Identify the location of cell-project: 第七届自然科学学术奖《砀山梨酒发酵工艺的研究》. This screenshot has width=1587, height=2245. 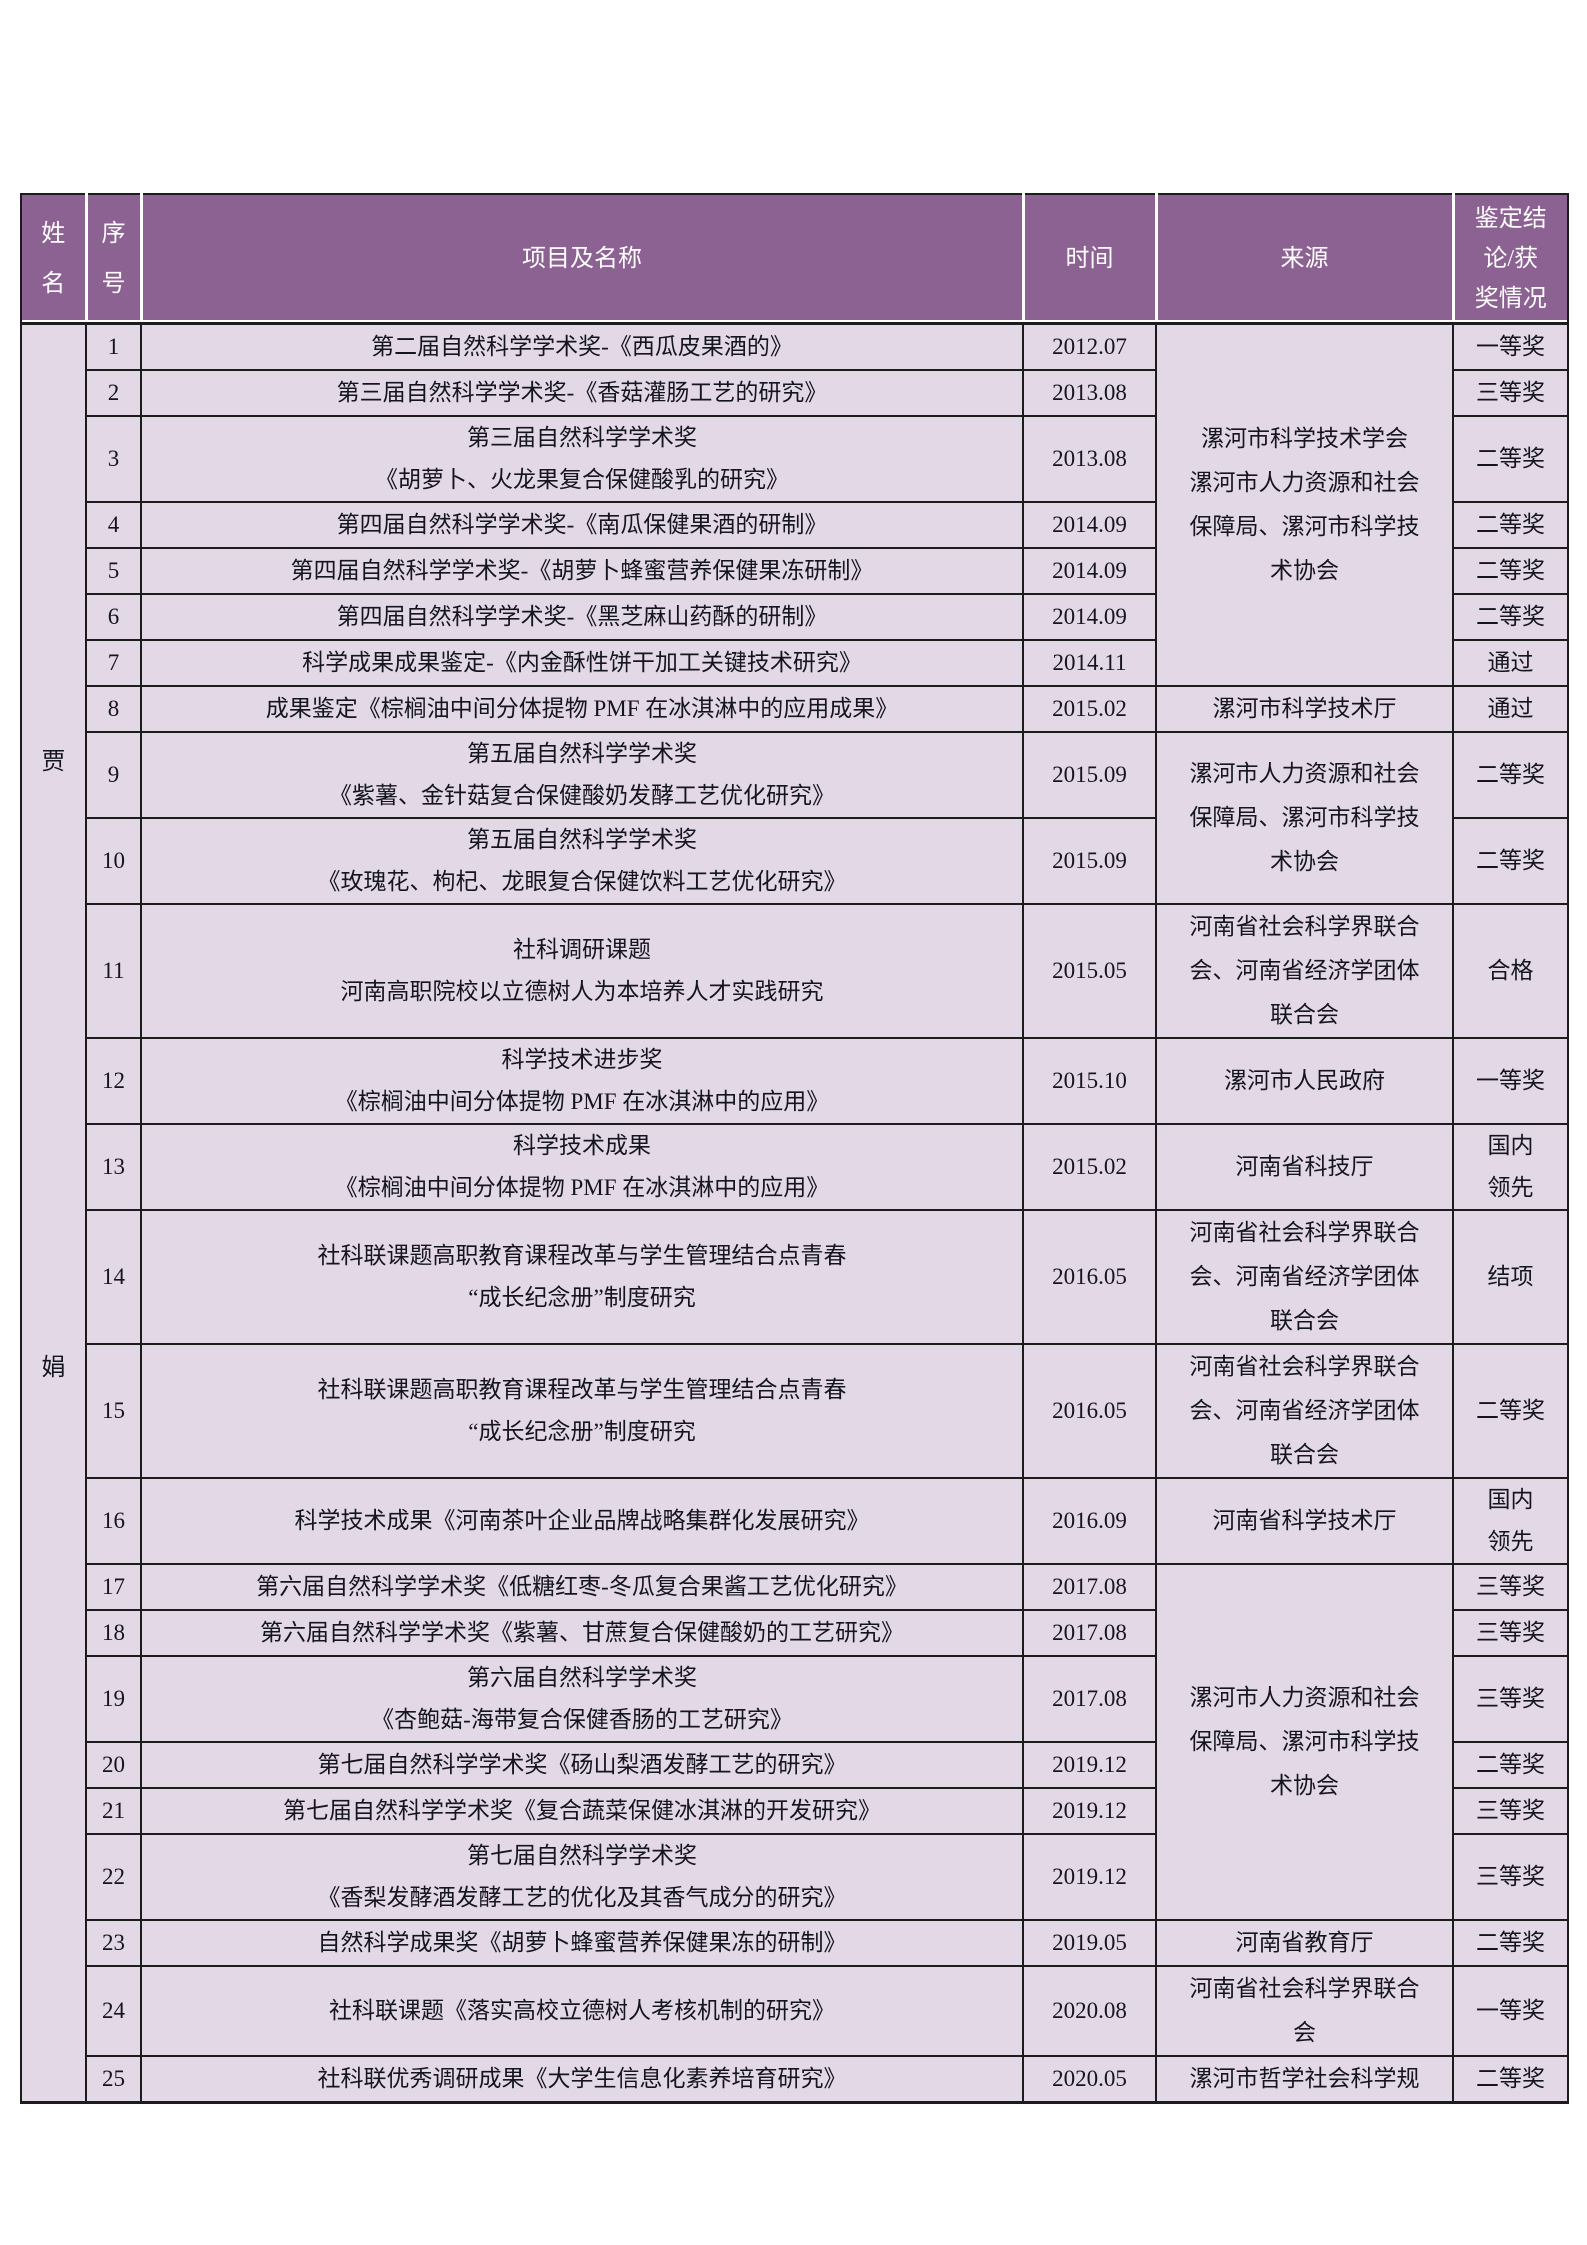
(582, 1765).